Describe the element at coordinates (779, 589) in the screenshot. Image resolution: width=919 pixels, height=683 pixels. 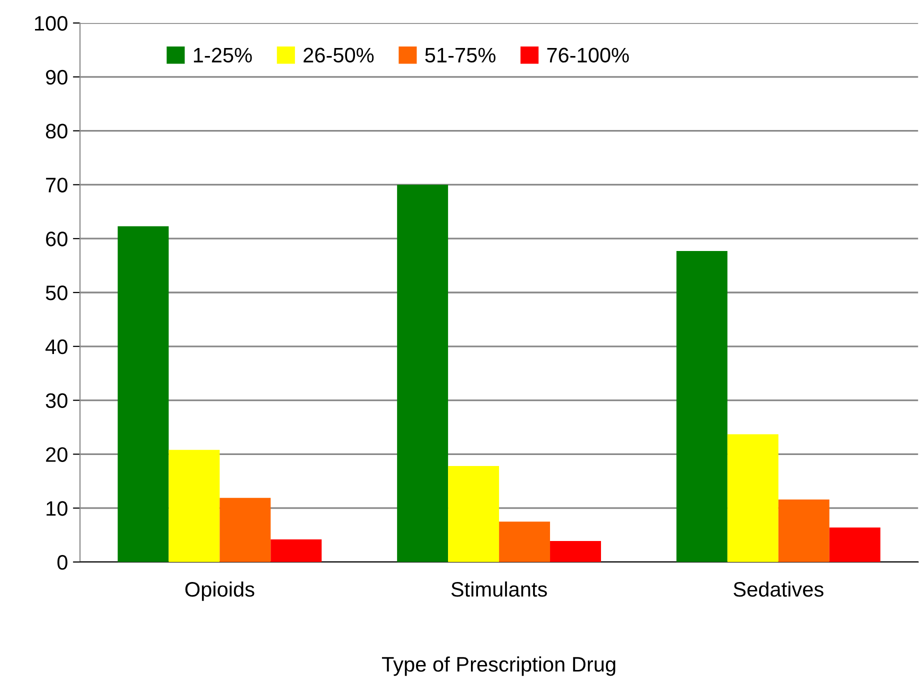
I see `x-tick-label: Sedatives` at that location.